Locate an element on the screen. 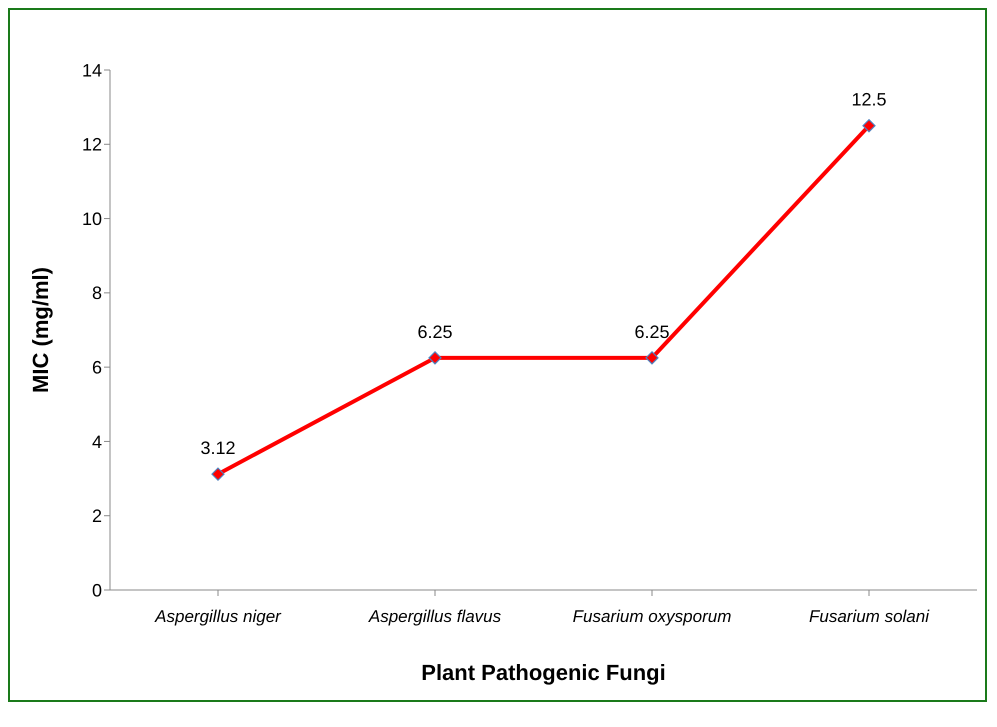 The image size is (997, 727). y-tick-label: 10 is located at coordinates (92, 218).